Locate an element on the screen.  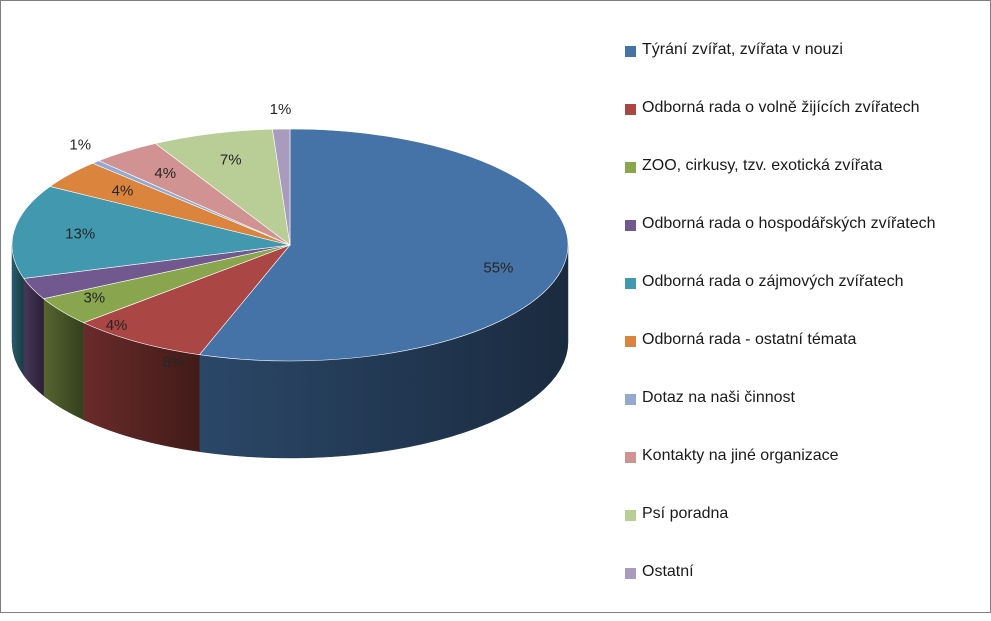
pct-label-4: 13% is located at coordinates (80, 234).